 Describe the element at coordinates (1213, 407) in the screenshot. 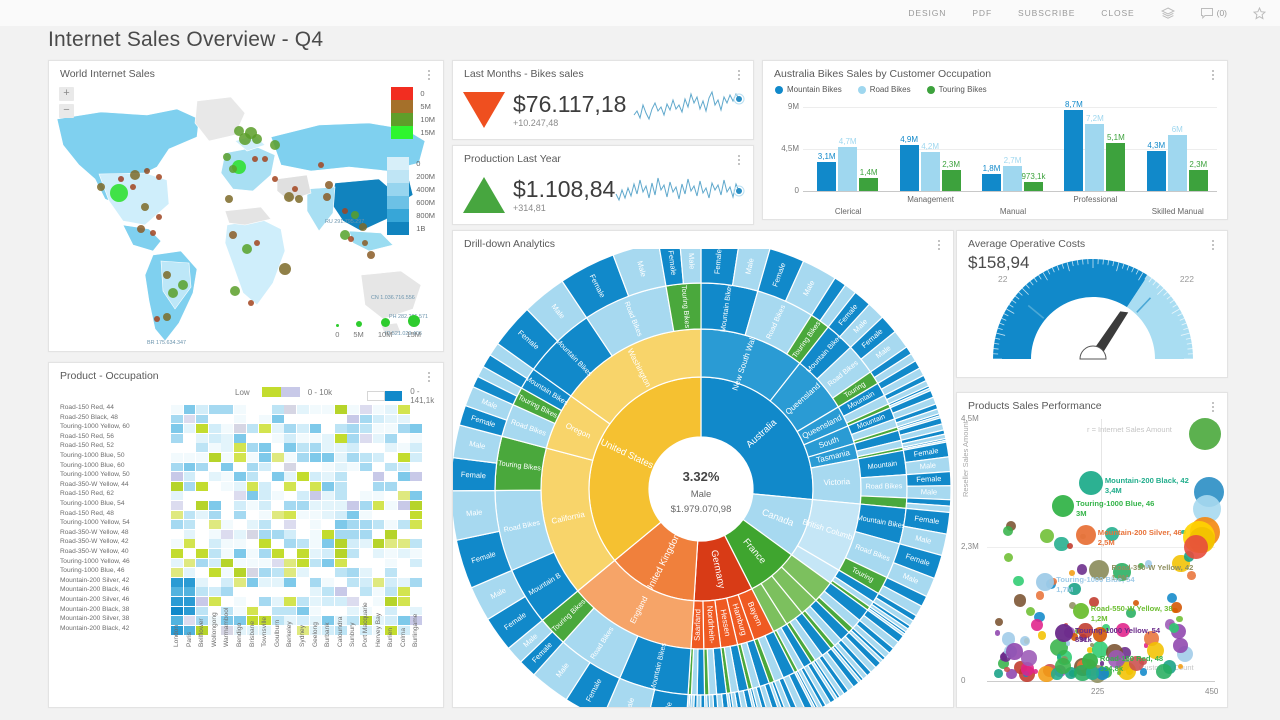

I see `panel-menu-button` at that location.